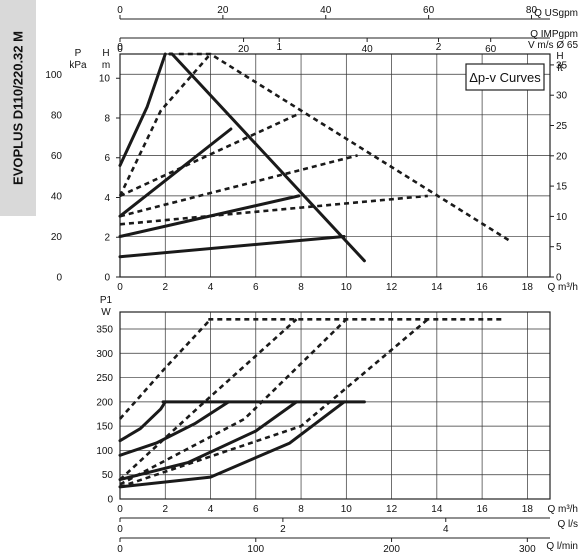 The image size is (583, 559). I want to click on tick-label-ft: 35, so click(562, 65).